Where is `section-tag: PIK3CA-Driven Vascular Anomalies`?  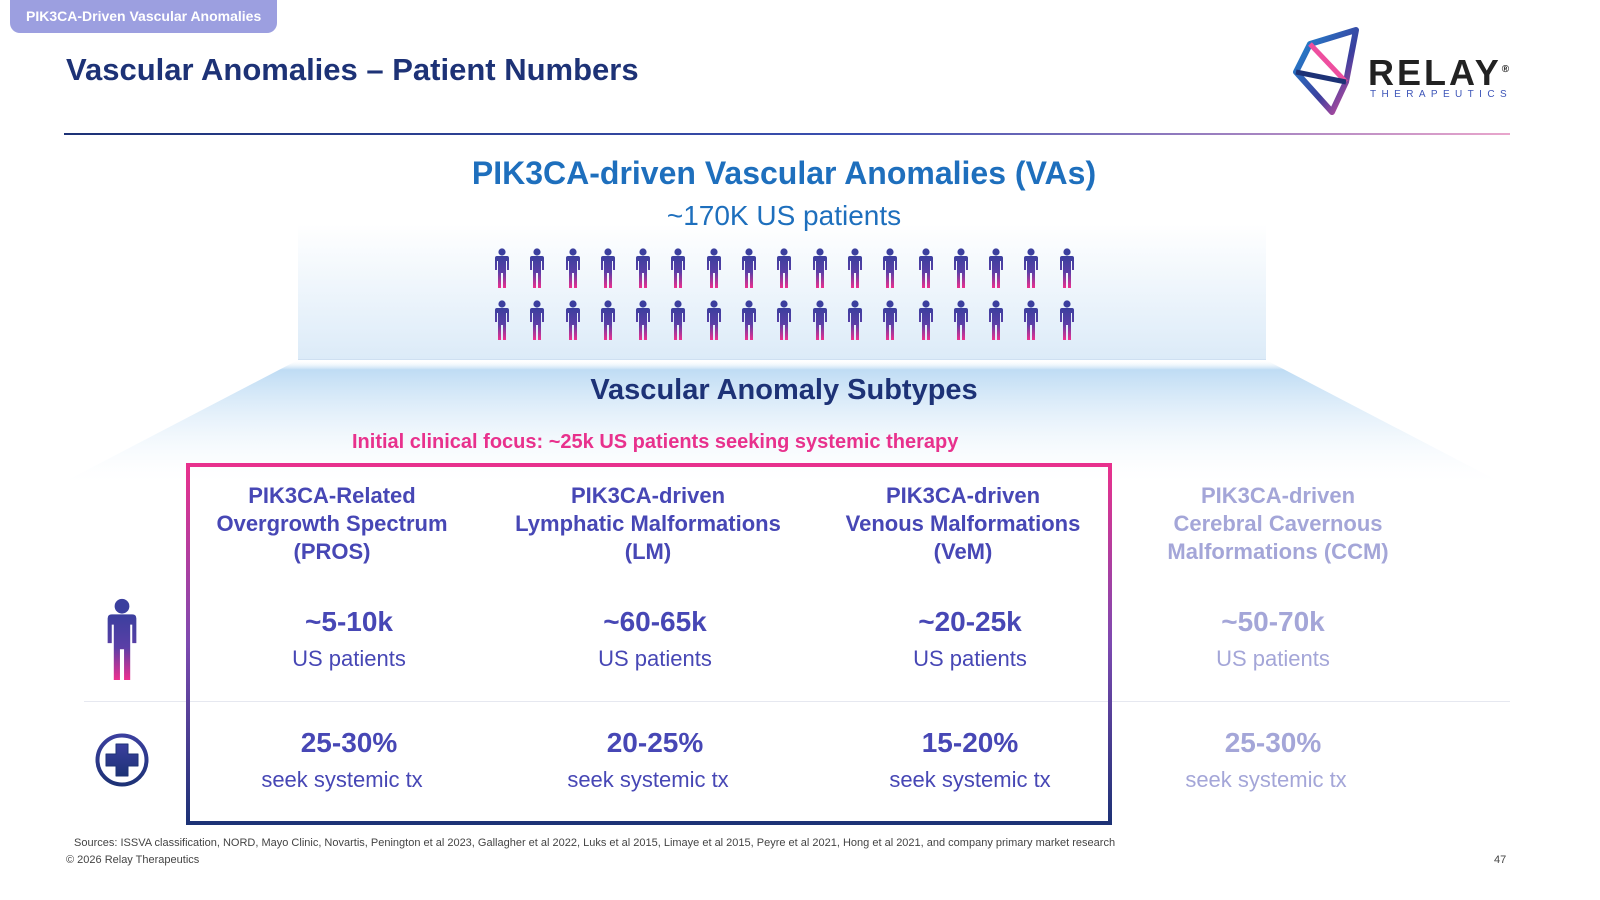
section-tag: PIK3CA-Driven Vascular Anomalies is located at coordinates (144, 16).